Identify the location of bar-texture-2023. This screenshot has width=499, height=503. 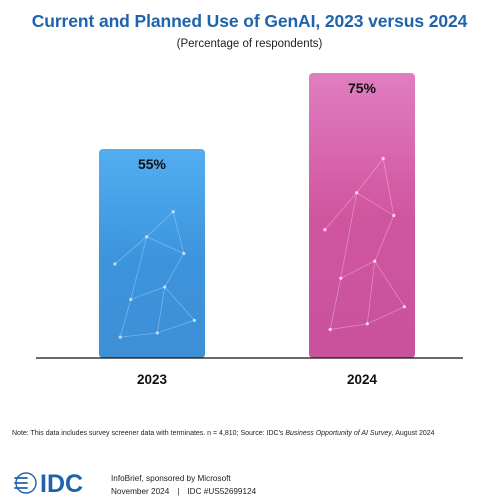
(154, 274).